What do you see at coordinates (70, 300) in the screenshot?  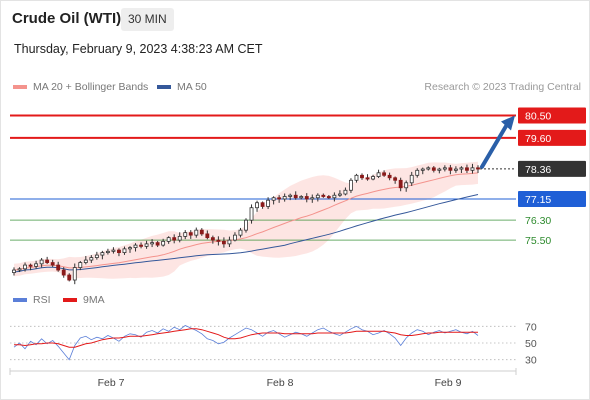 I see `ma9-swatch` at bounding box center [70, 300].